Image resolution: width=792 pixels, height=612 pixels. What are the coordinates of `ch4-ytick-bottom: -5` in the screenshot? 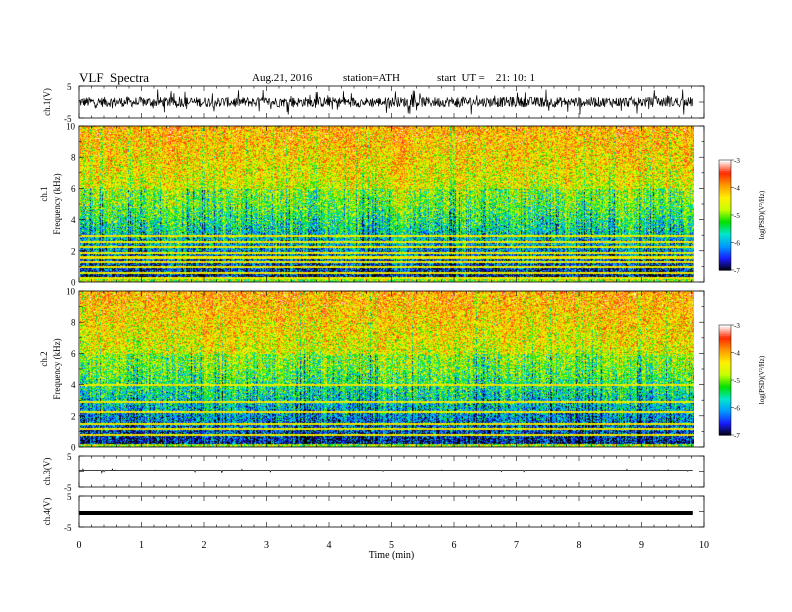 It's located at (68, 528).